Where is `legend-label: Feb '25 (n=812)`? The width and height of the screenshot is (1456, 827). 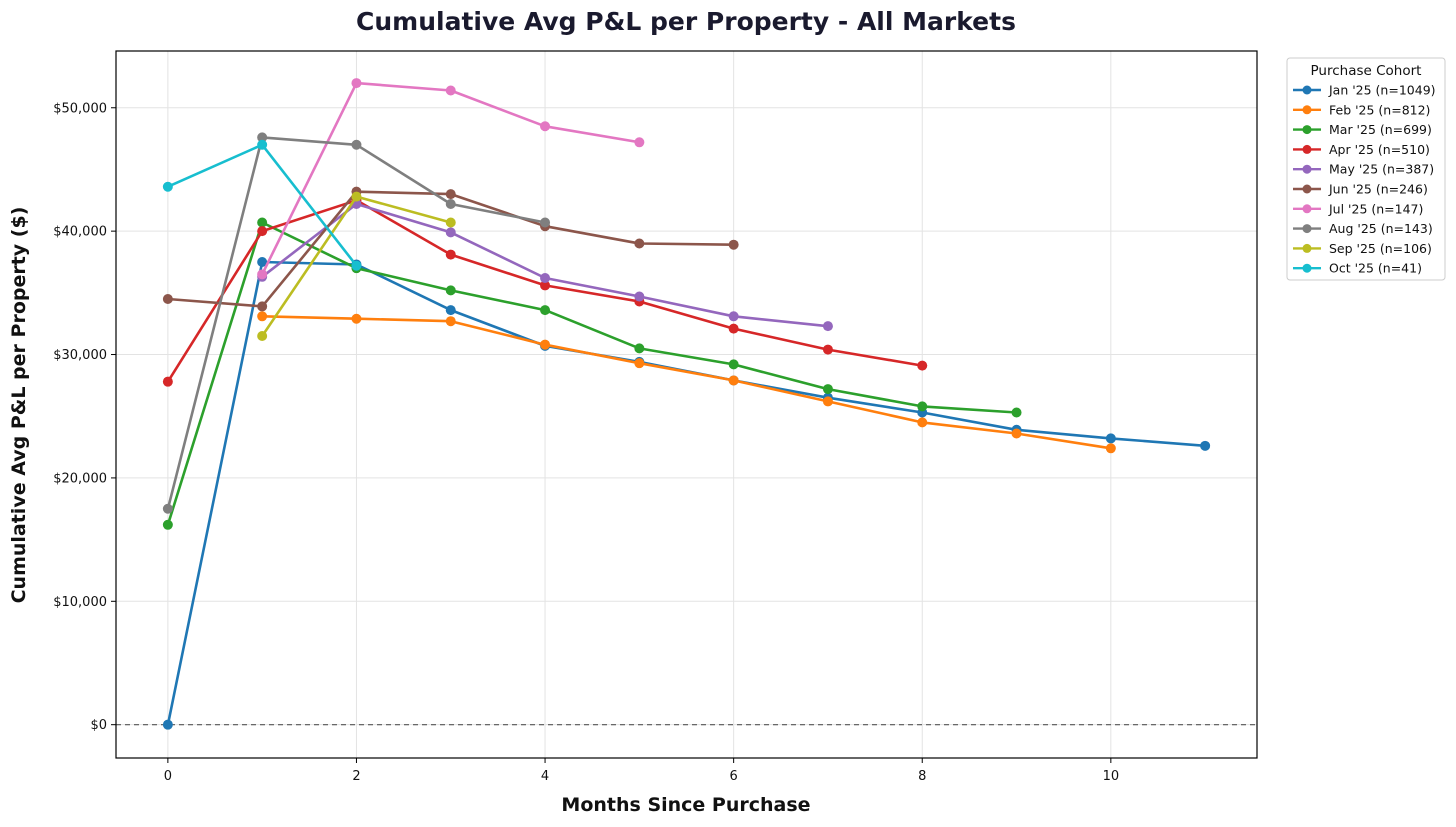
legend-label: Feb '25 (n=812) is located at coordinates (1379, 109).